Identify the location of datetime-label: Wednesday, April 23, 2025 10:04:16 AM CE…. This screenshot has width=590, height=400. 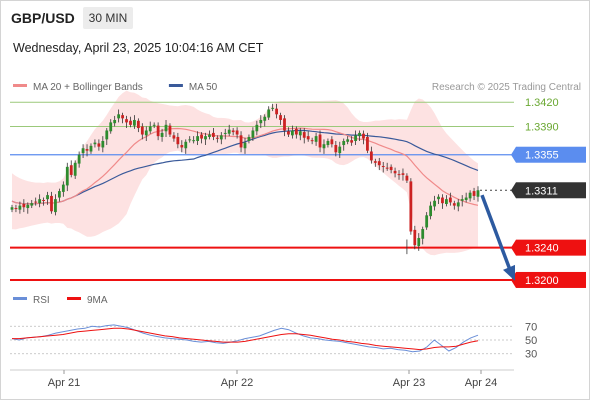
(138, 48).